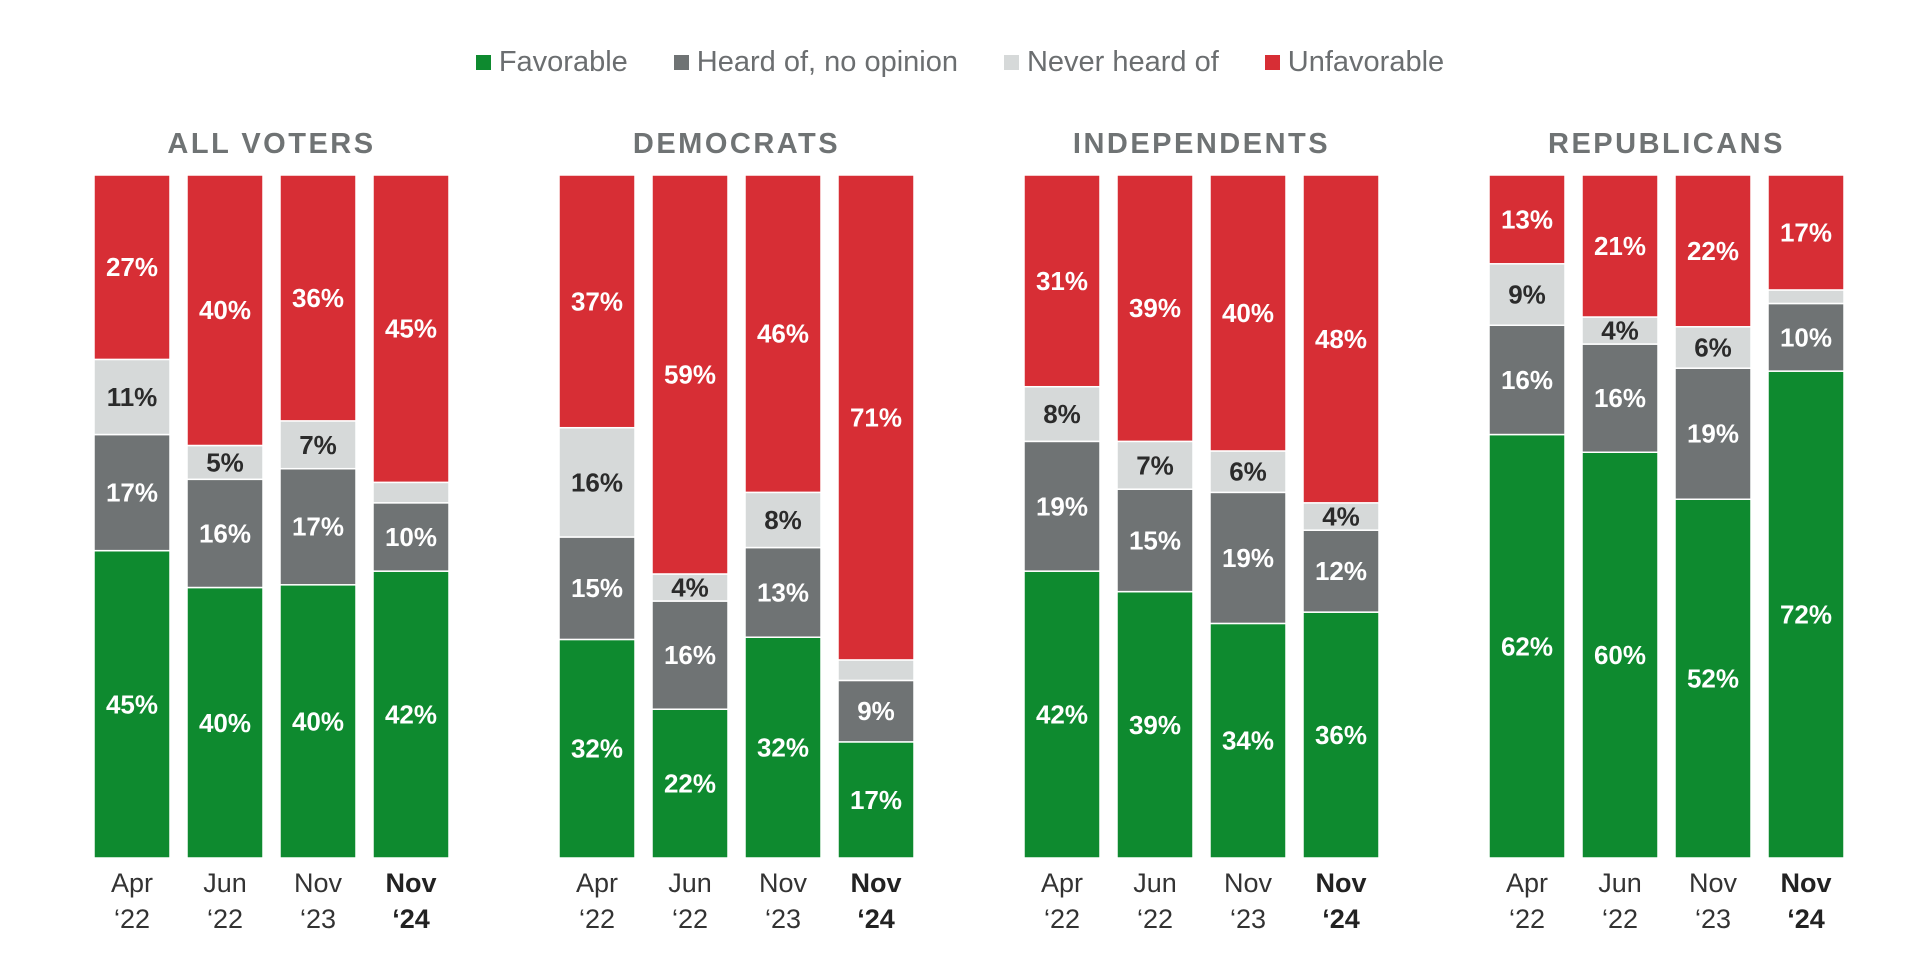  Describe the element at coordinates (271, 144) in the screenshot. I see `panel-title: ALL VOTERS` at that location.